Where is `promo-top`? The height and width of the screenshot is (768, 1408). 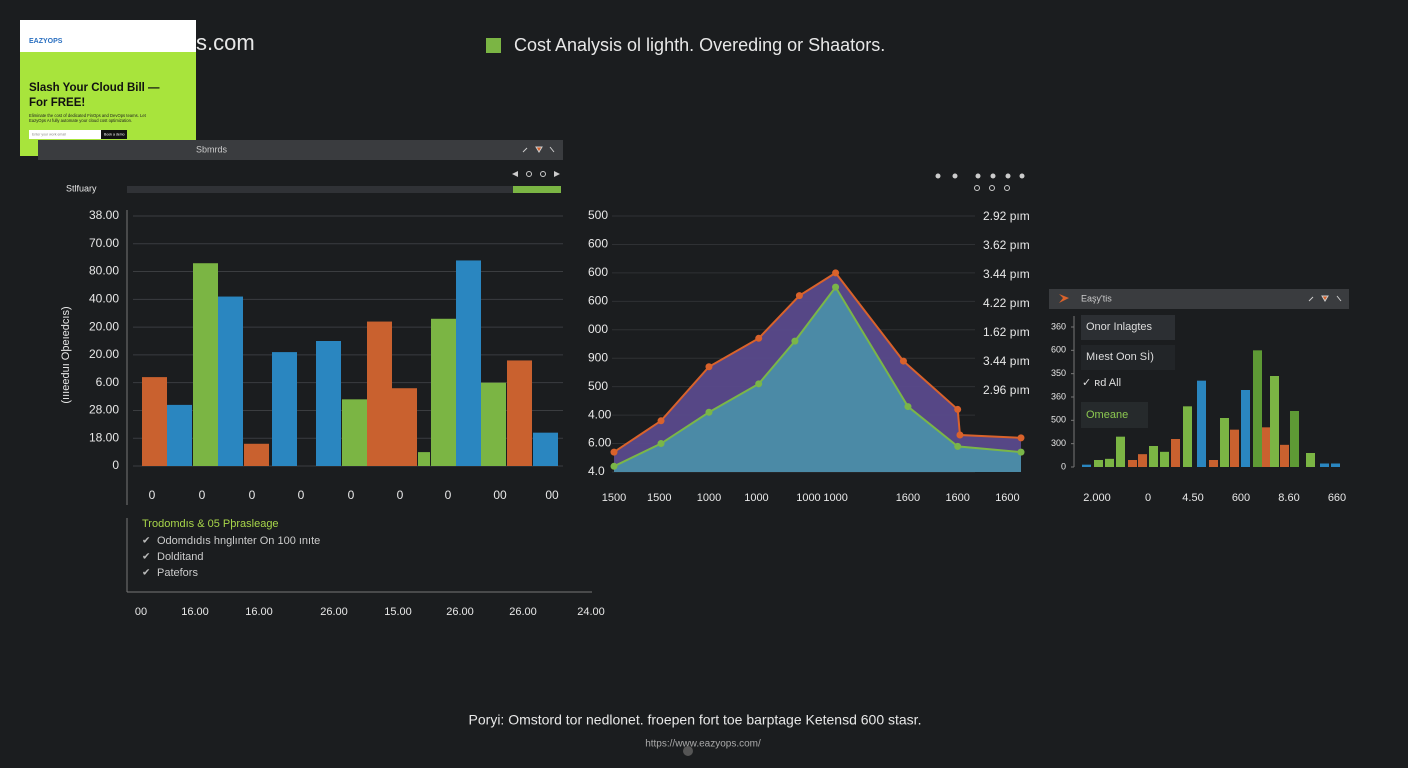 promo-top is located at coordinates (108, 36).